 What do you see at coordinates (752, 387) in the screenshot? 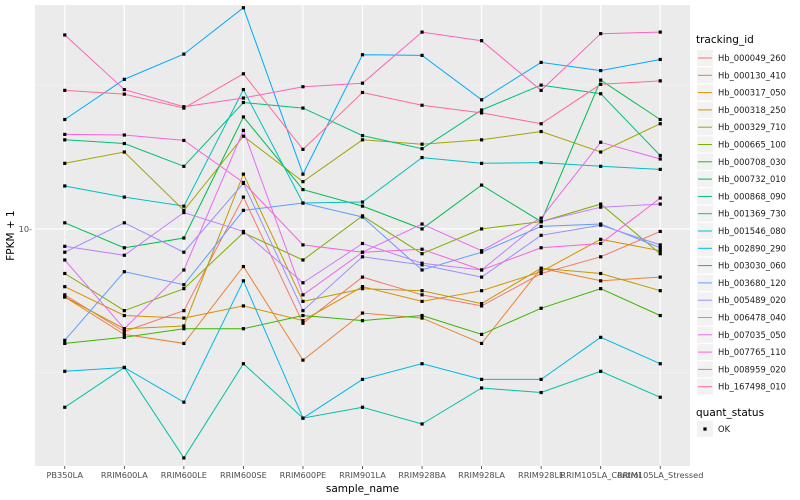
I see `legend-label: Hb_167498_010` at bounding box center [752, 387].